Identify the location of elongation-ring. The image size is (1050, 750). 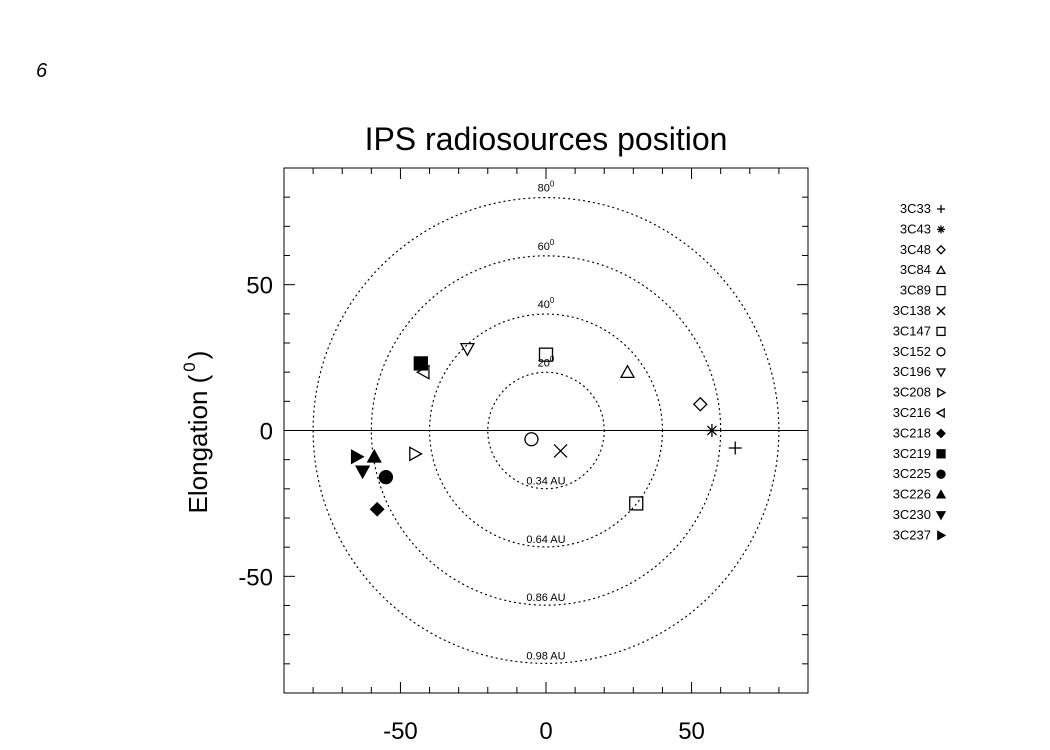
(546, 430).